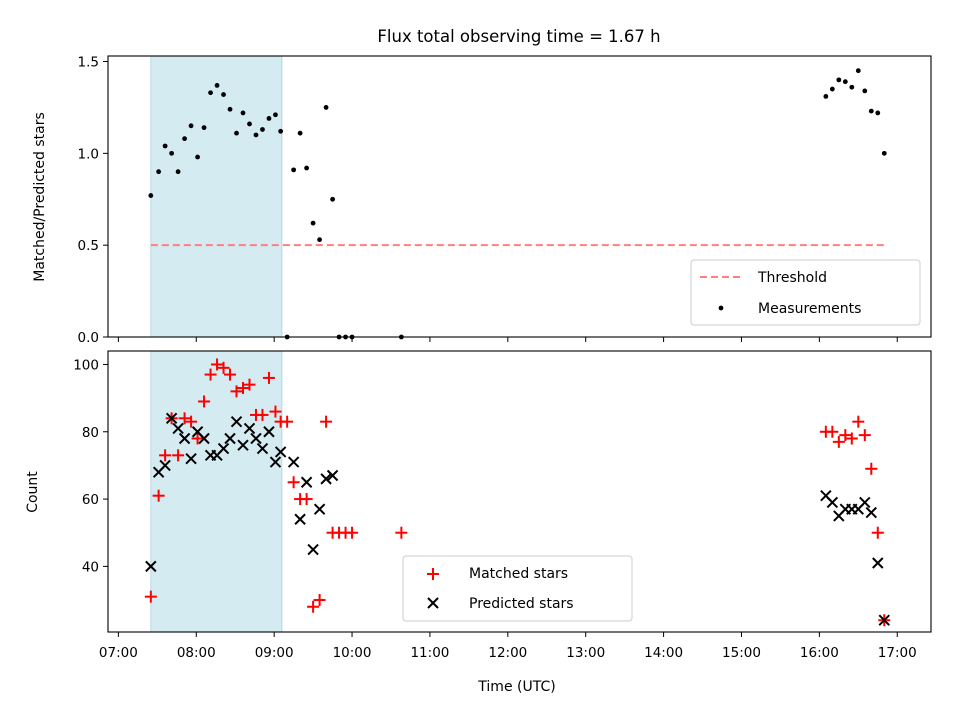 This screenshot has width=960, height=720. I want to click on x-tick-label: 07:00, so click(118, 653).